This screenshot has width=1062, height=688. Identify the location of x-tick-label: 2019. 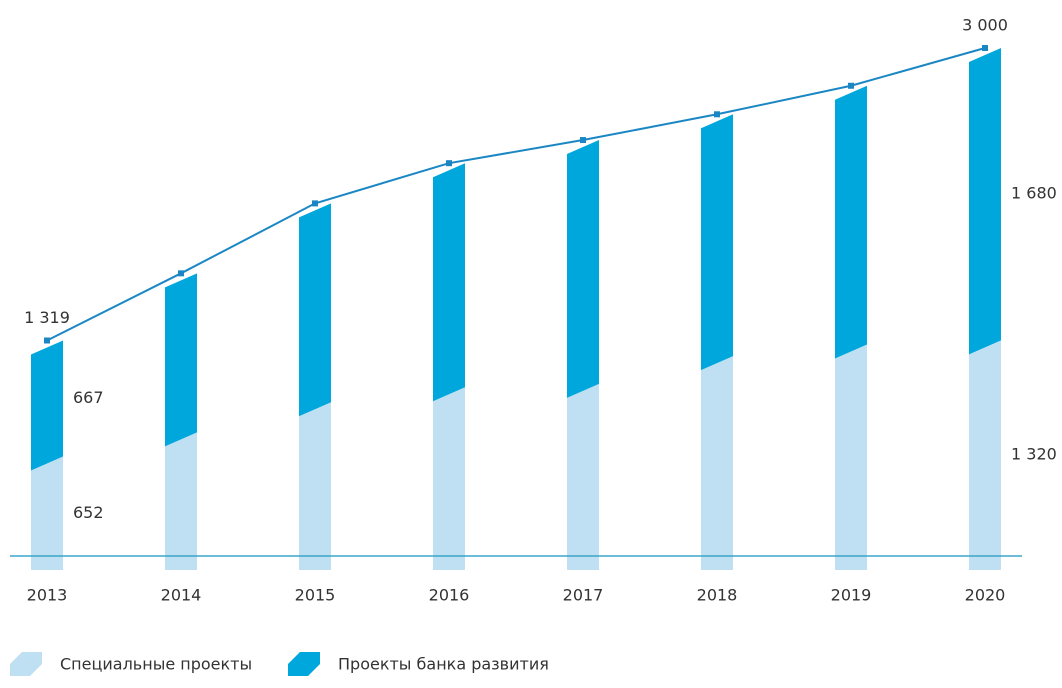
(851, 595).